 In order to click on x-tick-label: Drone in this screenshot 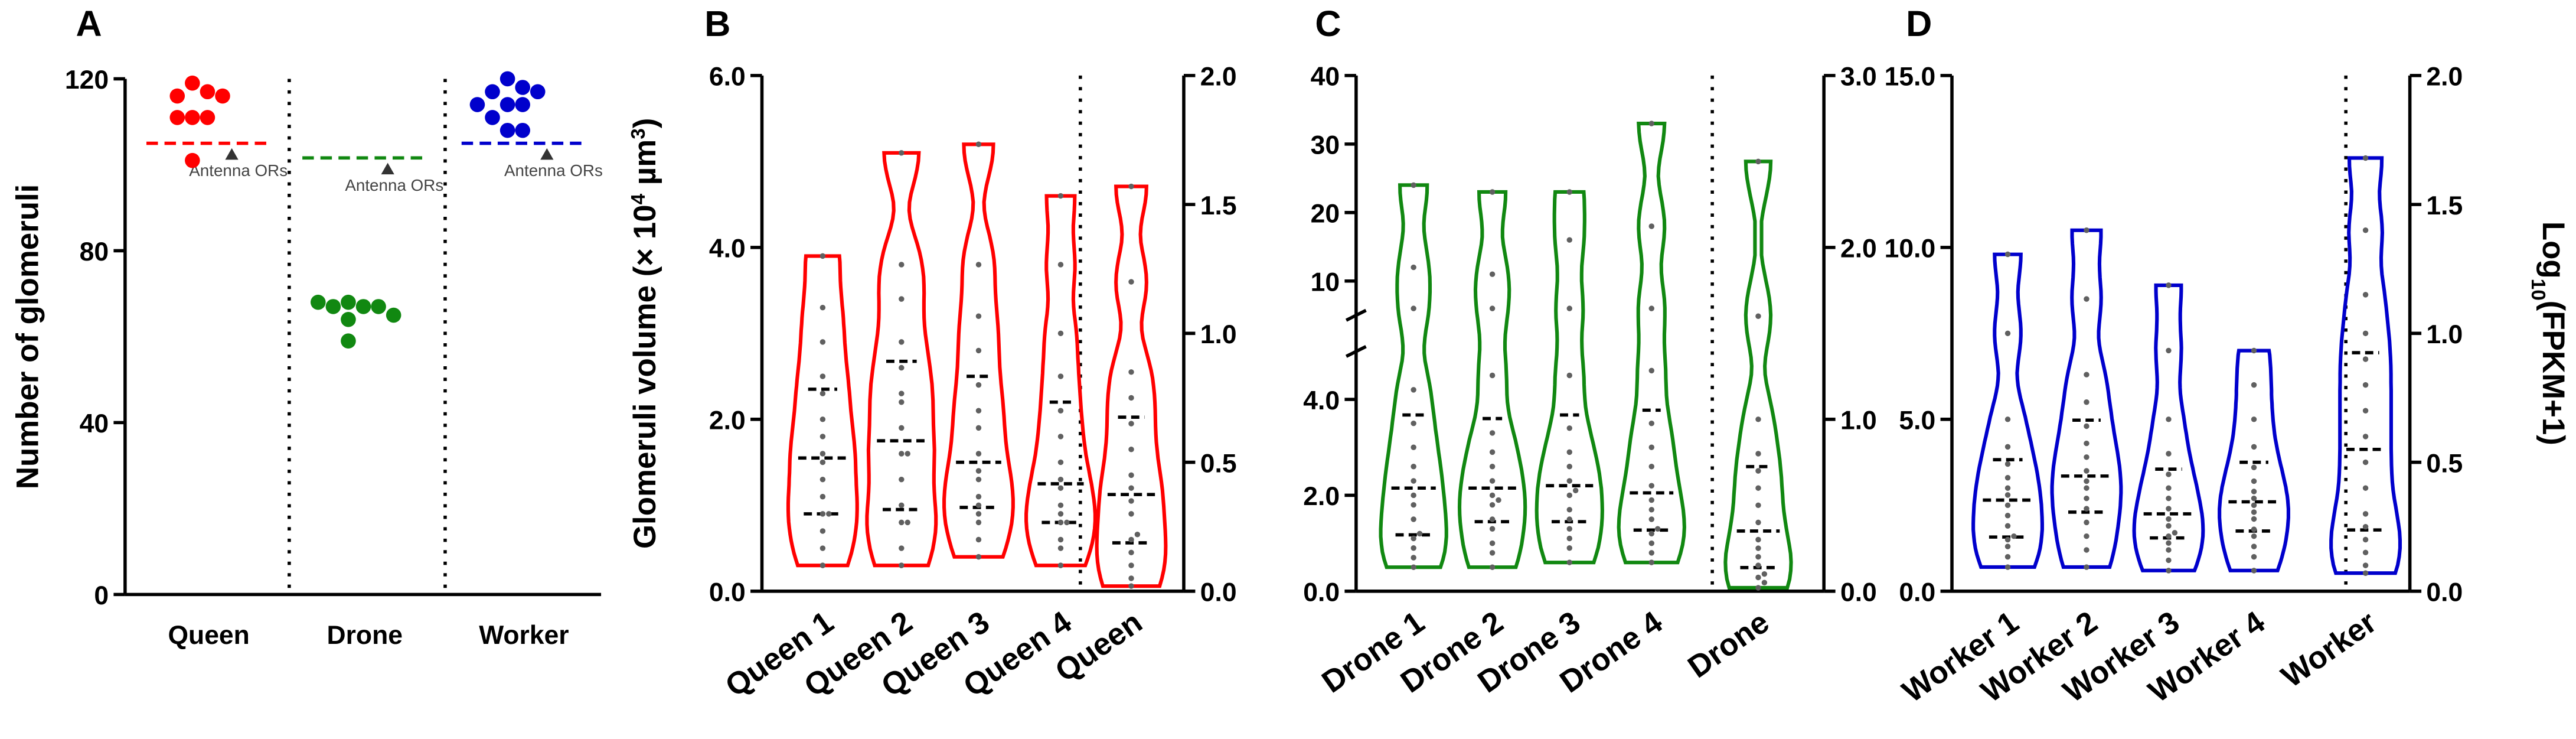, I will do `click(365, 635)`.